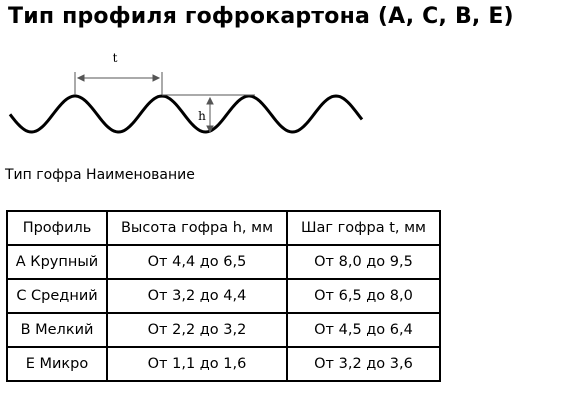  What do you see at coordinates (197, 228) in the screenshot?
I see `table-cell: Высота гофра h, мм` at bounding box center [197, 228].